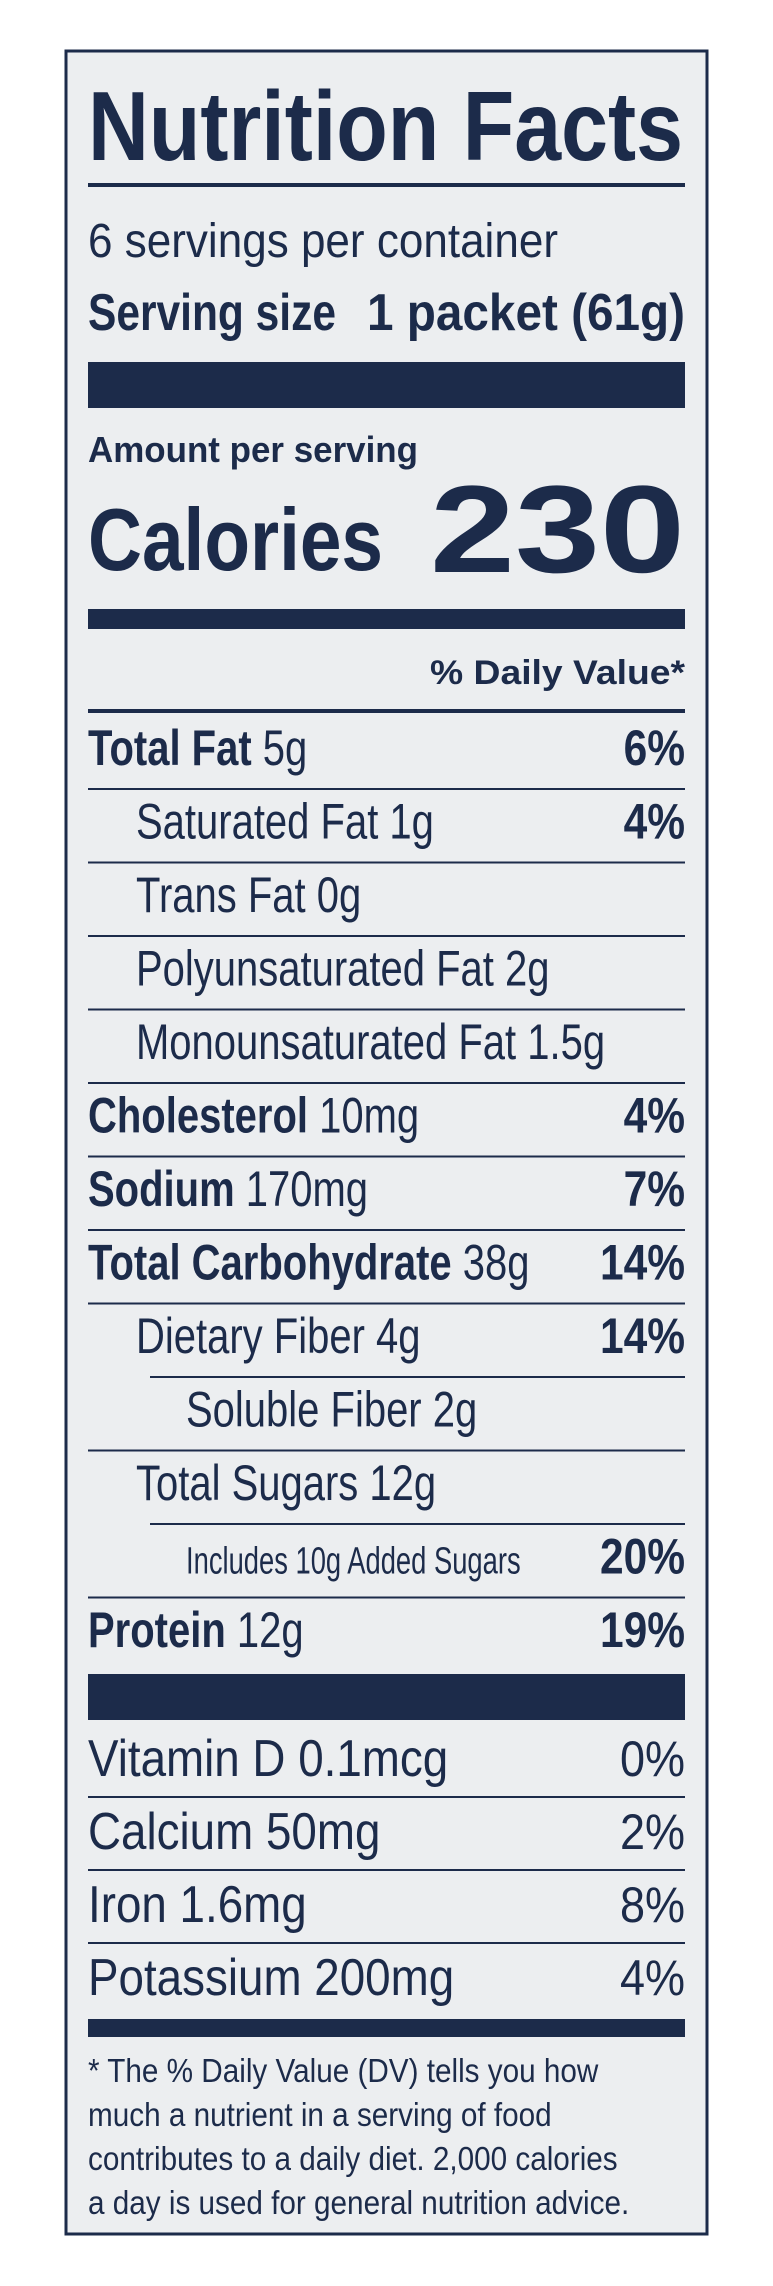 Image resolution: width=773 pixels, height=2286 pixels. What do you see at coordinates (654, 1189) in the screenshot?
I see `nutrient-dv: 7%` at bounding box center [654, 1189].